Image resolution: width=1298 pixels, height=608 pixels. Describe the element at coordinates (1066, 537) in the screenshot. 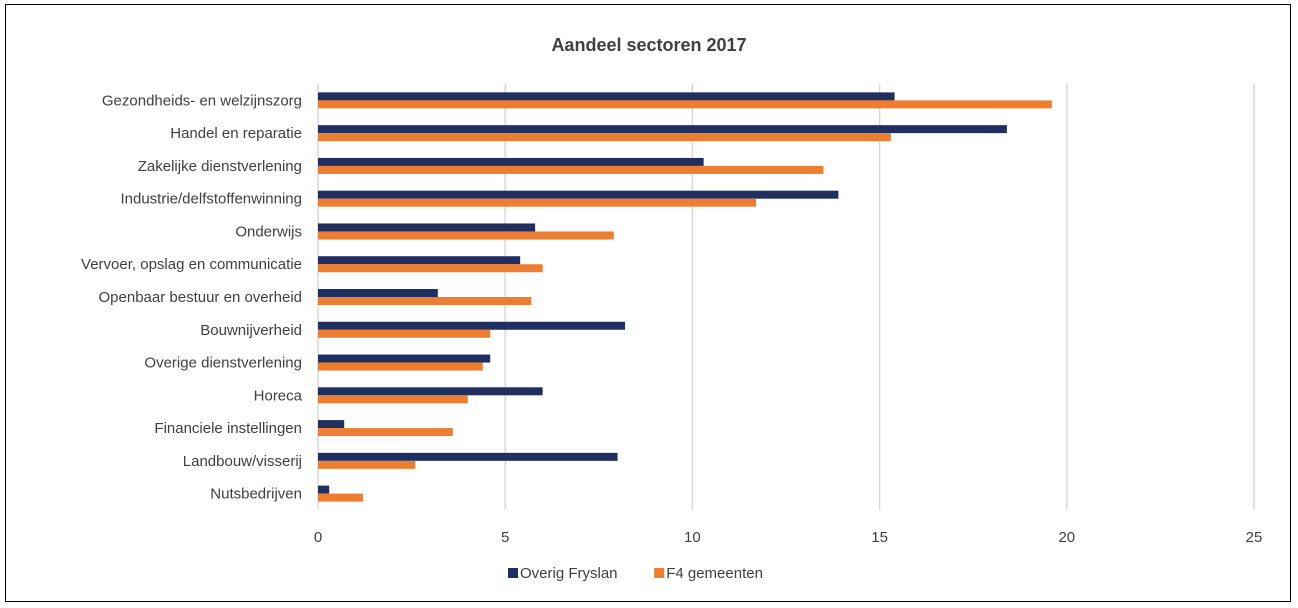

I see `x-tick-label: 20` at that location.